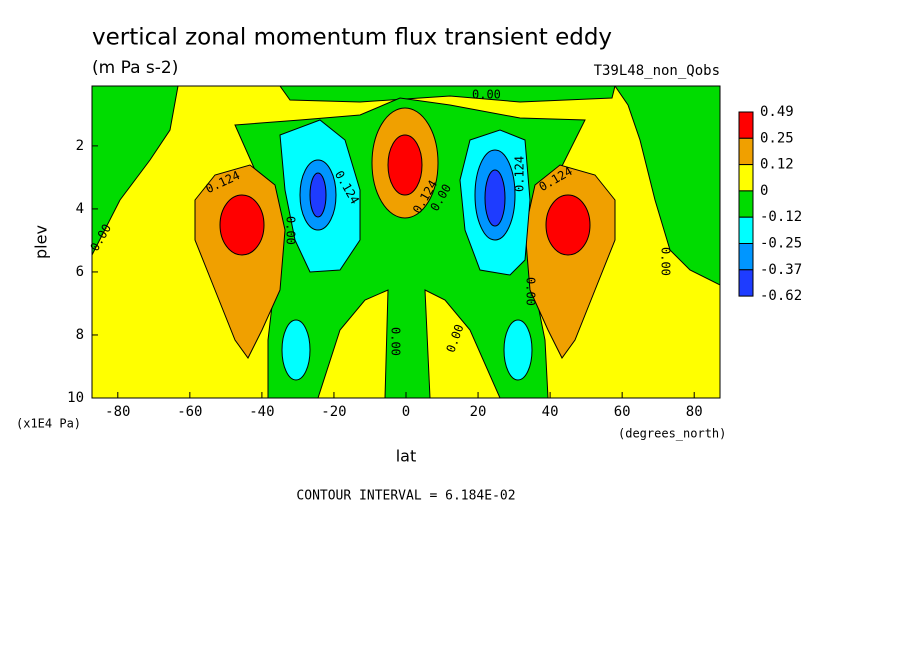 This screenshot has height=654, width=904. I want to click on y-tick-label: 6, so click(80, 272).